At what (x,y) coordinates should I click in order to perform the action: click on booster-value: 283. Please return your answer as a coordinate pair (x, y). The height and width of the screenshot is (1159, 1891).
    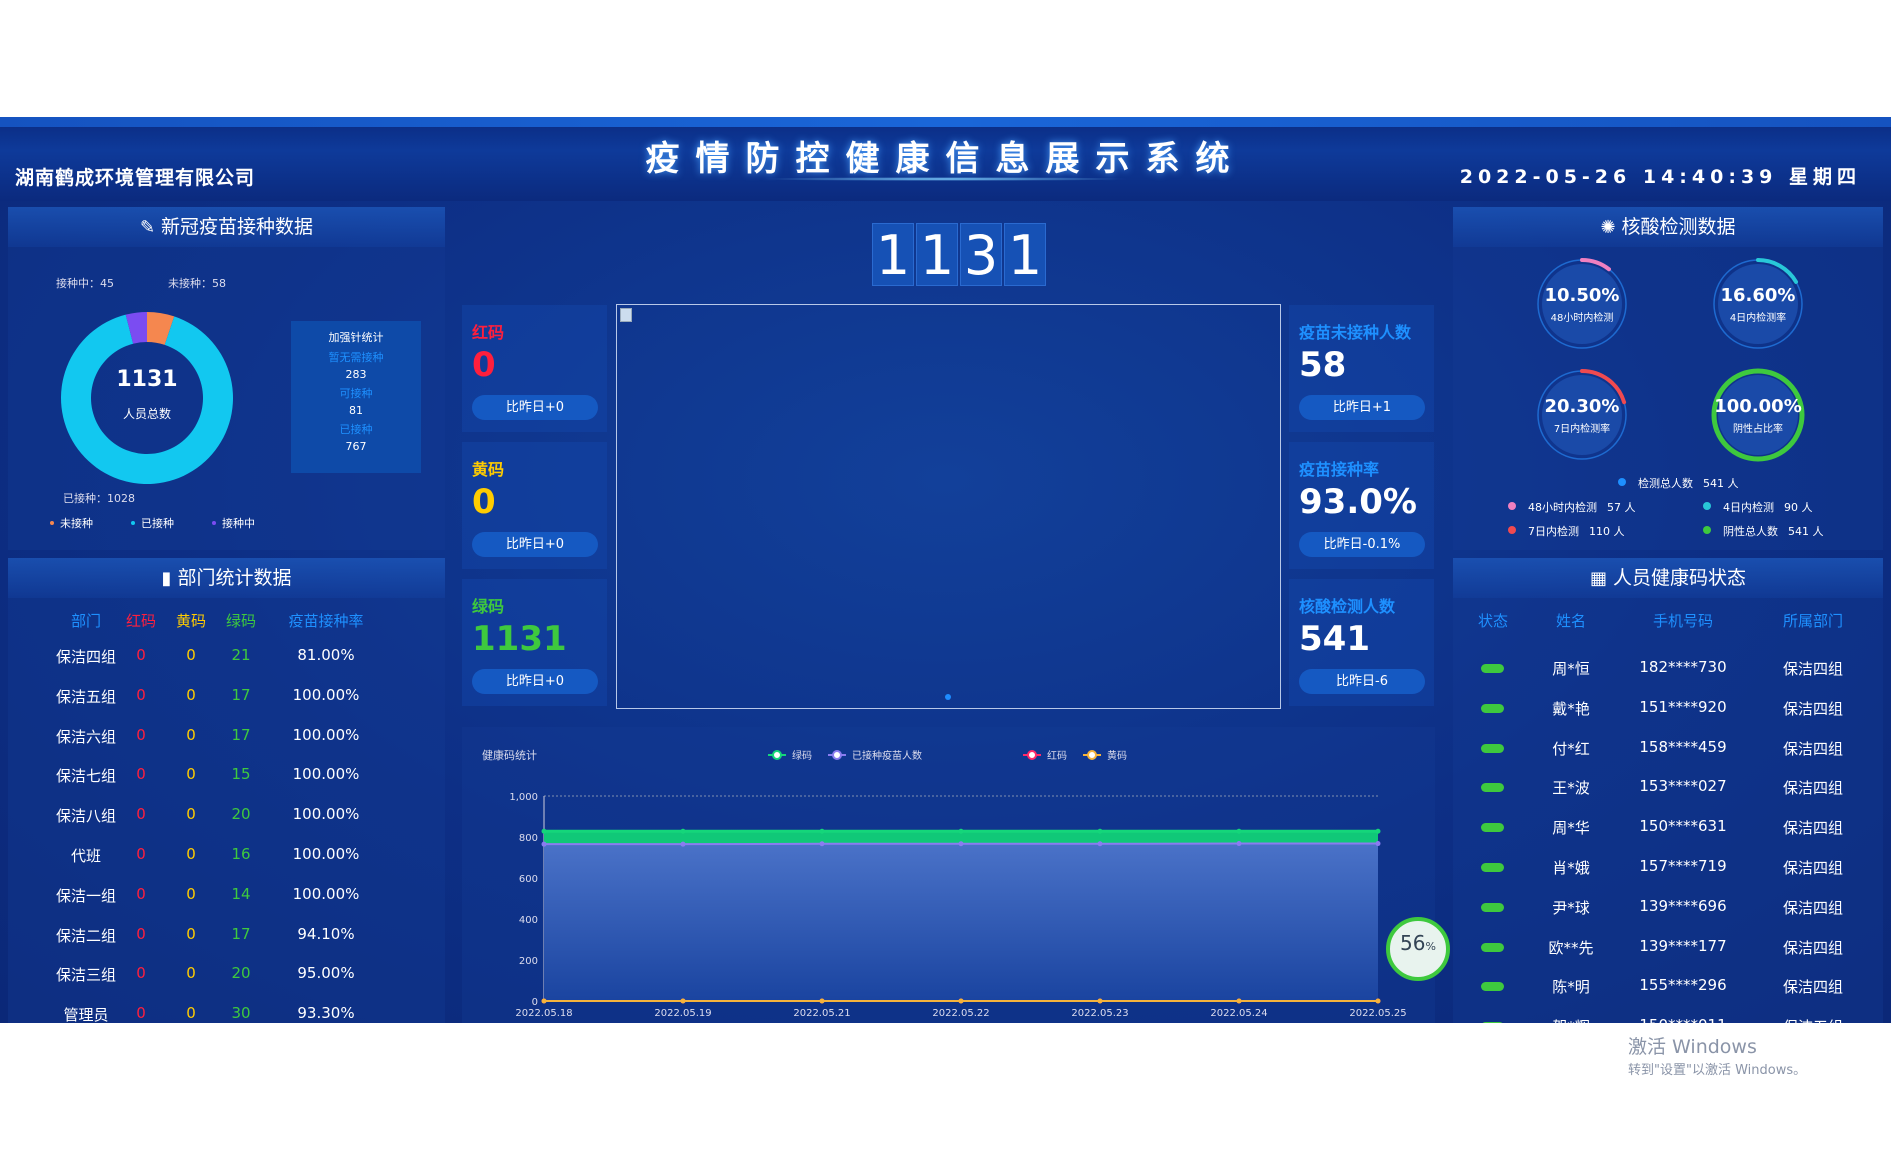
    Looking at the image, I should click on (356, 374).